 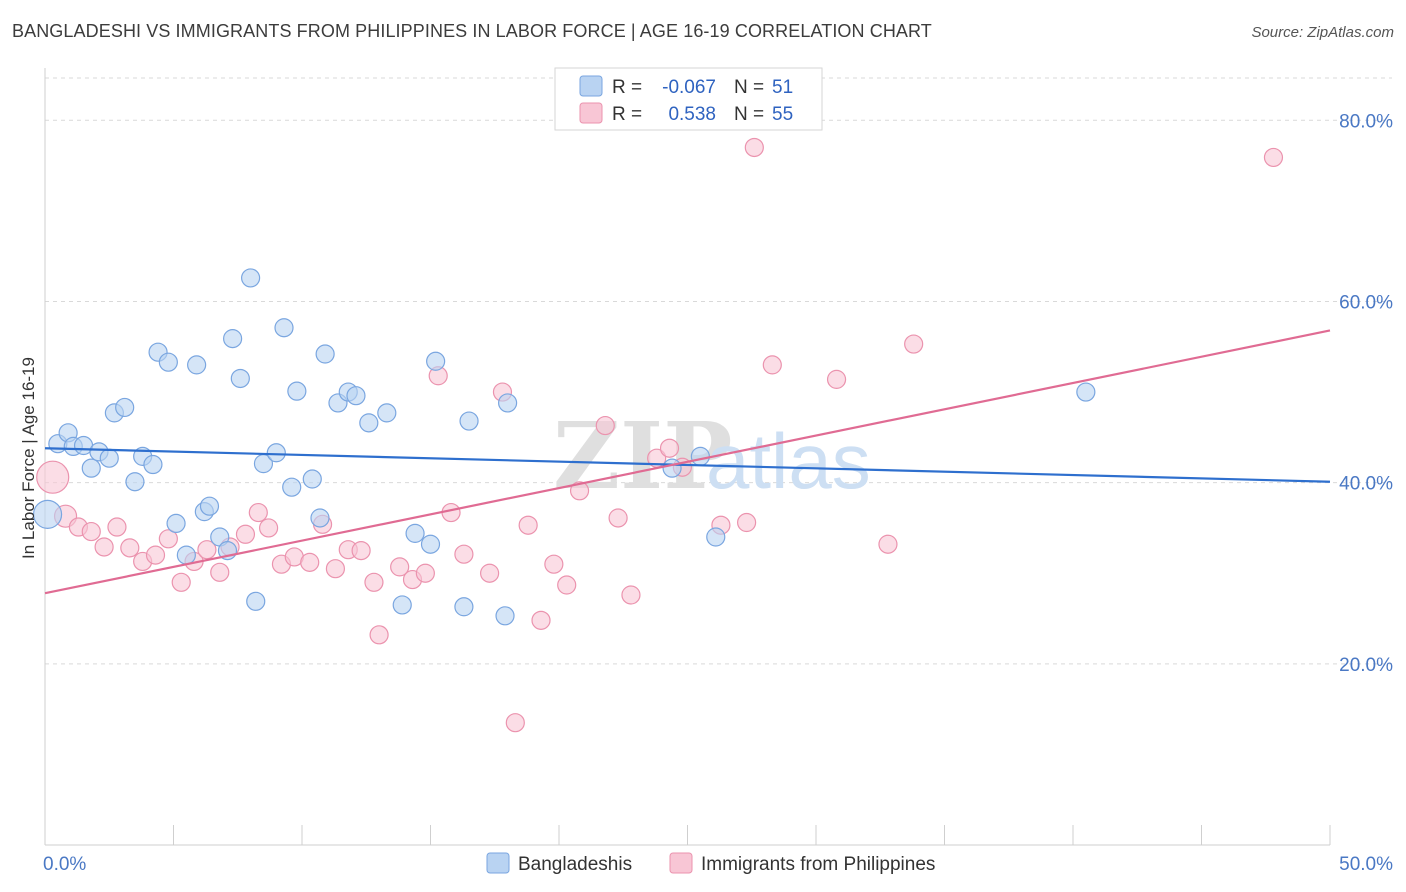 What do you see at coordinates (1366, 665) in the screenshot?
I see `y-tick-label-20: 20.0%` at bounding box center [1366, 665].